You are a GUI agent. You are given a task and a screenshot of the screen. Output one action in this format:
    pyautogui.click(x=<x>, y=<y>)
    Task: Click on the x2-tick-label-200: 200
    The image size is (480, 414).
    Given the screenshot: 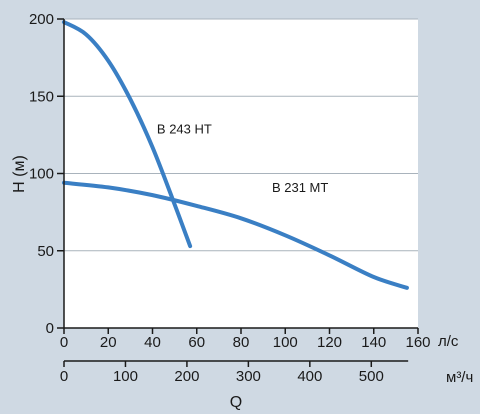 What is the action you would take?
    pyautogui.click(x=186, y=376)
    